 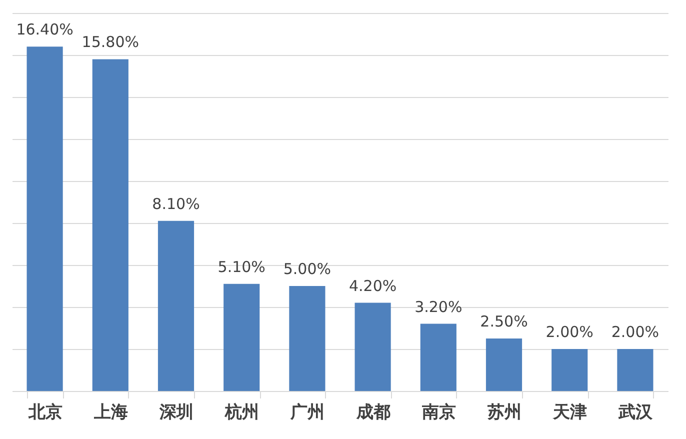 What do you see at coordinates (438, 412) in the screenshot?
I see `x-tick-label: 南京` at bounding box center [438, 412].